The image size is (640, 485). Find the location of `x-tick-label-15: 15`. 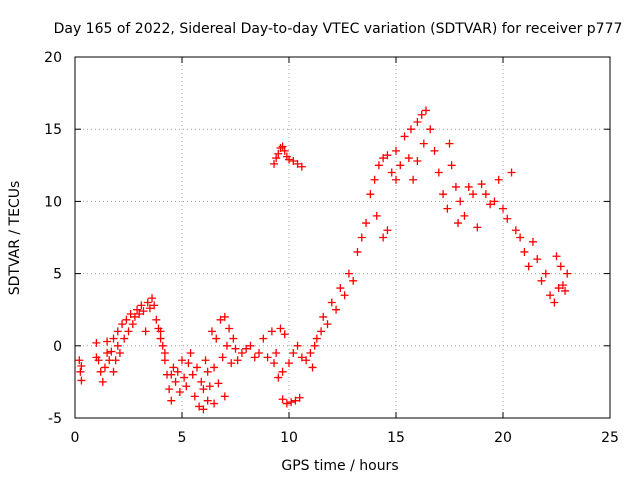

x-tick-label-15: 15 is located at coordinates (396, 438).